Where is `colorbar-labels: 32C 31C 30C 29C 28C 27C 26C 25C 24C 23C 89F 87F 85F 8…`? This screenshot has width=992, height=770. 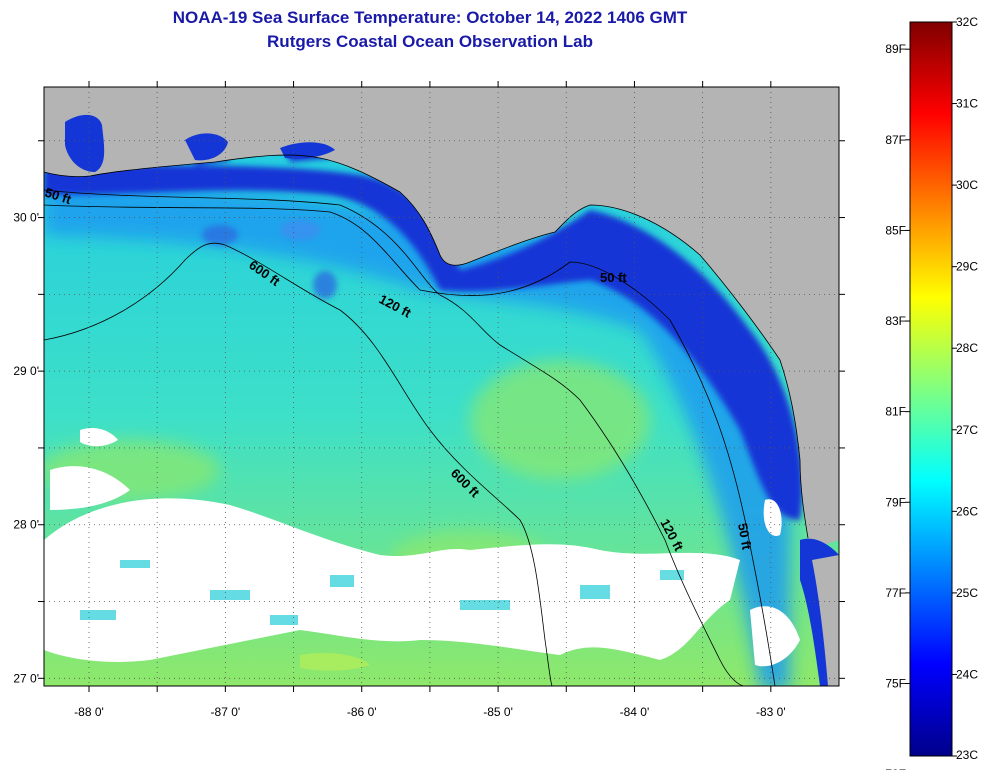 colorbar-labels: 32C 31C 30C 29C 28C 27C 26C 25C 24C 23C 89F 87F 85F 8… is located at coordinates (931, 392).